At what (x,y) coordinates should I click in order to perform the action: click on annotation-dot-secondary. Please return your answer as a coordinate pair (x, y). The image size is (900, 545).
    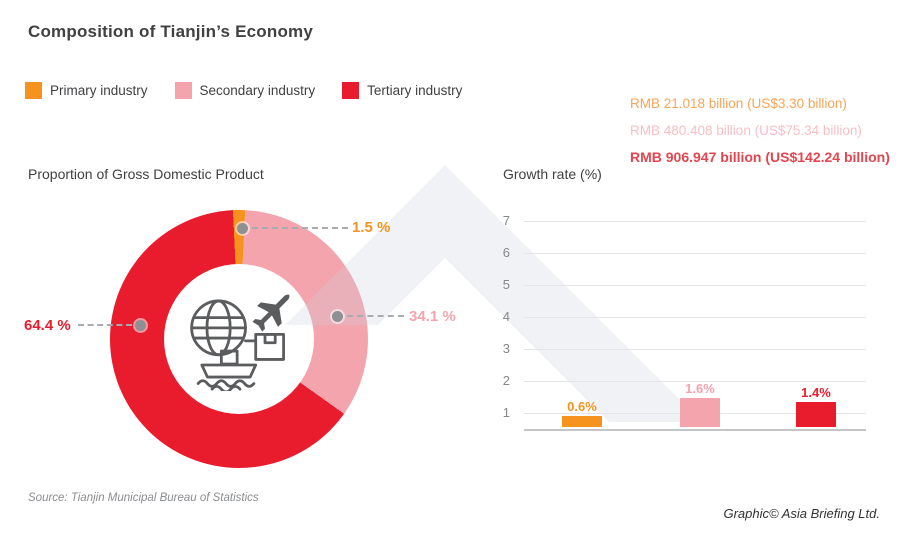
    Looking at the image, I should click on (337, 316).